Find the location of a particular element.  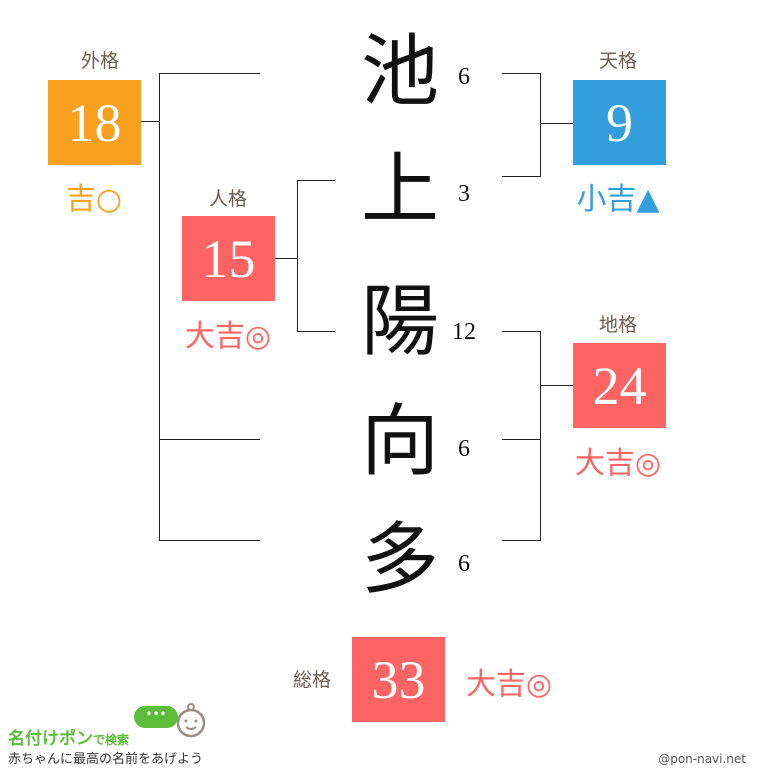

jinkaku-fortune: 大吉◎ is located at coordinates (228, 336).